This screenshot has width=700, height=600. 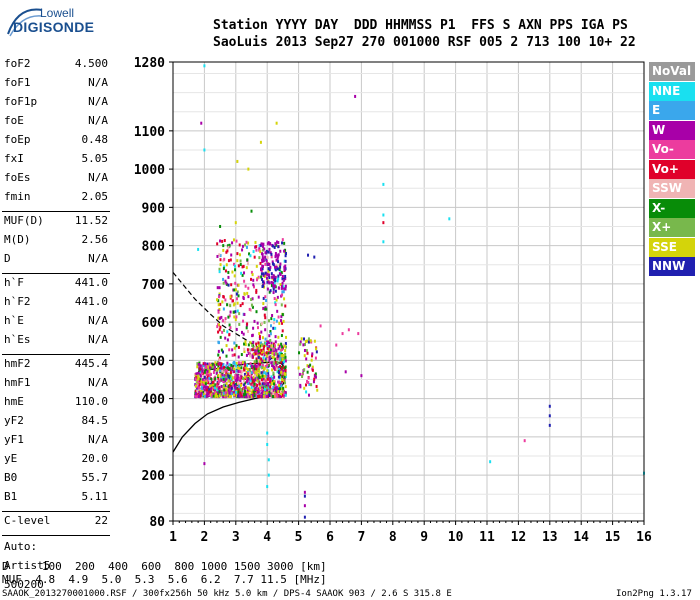 I want to click on param-row: MUF(D) 11.52, so click(x=56, y=223).